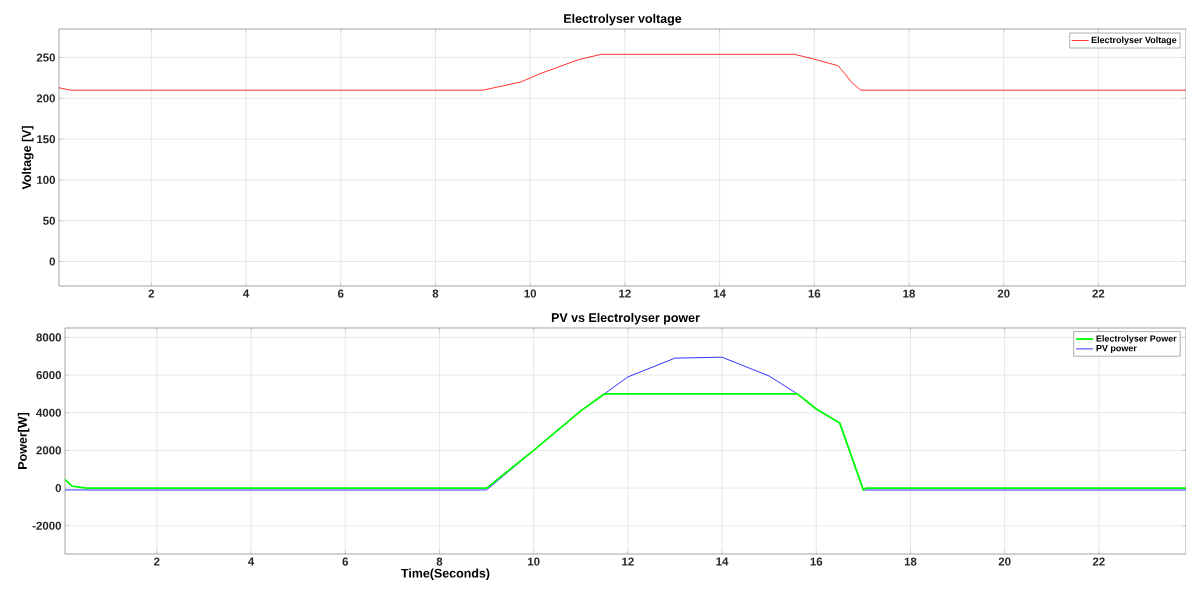 The width and height of the screenshot is (1186, 598). What do you see at coordinates (47, 525) in the screenshot?
I see `y-tick-label: -2000` at bounding box center [47, 525].